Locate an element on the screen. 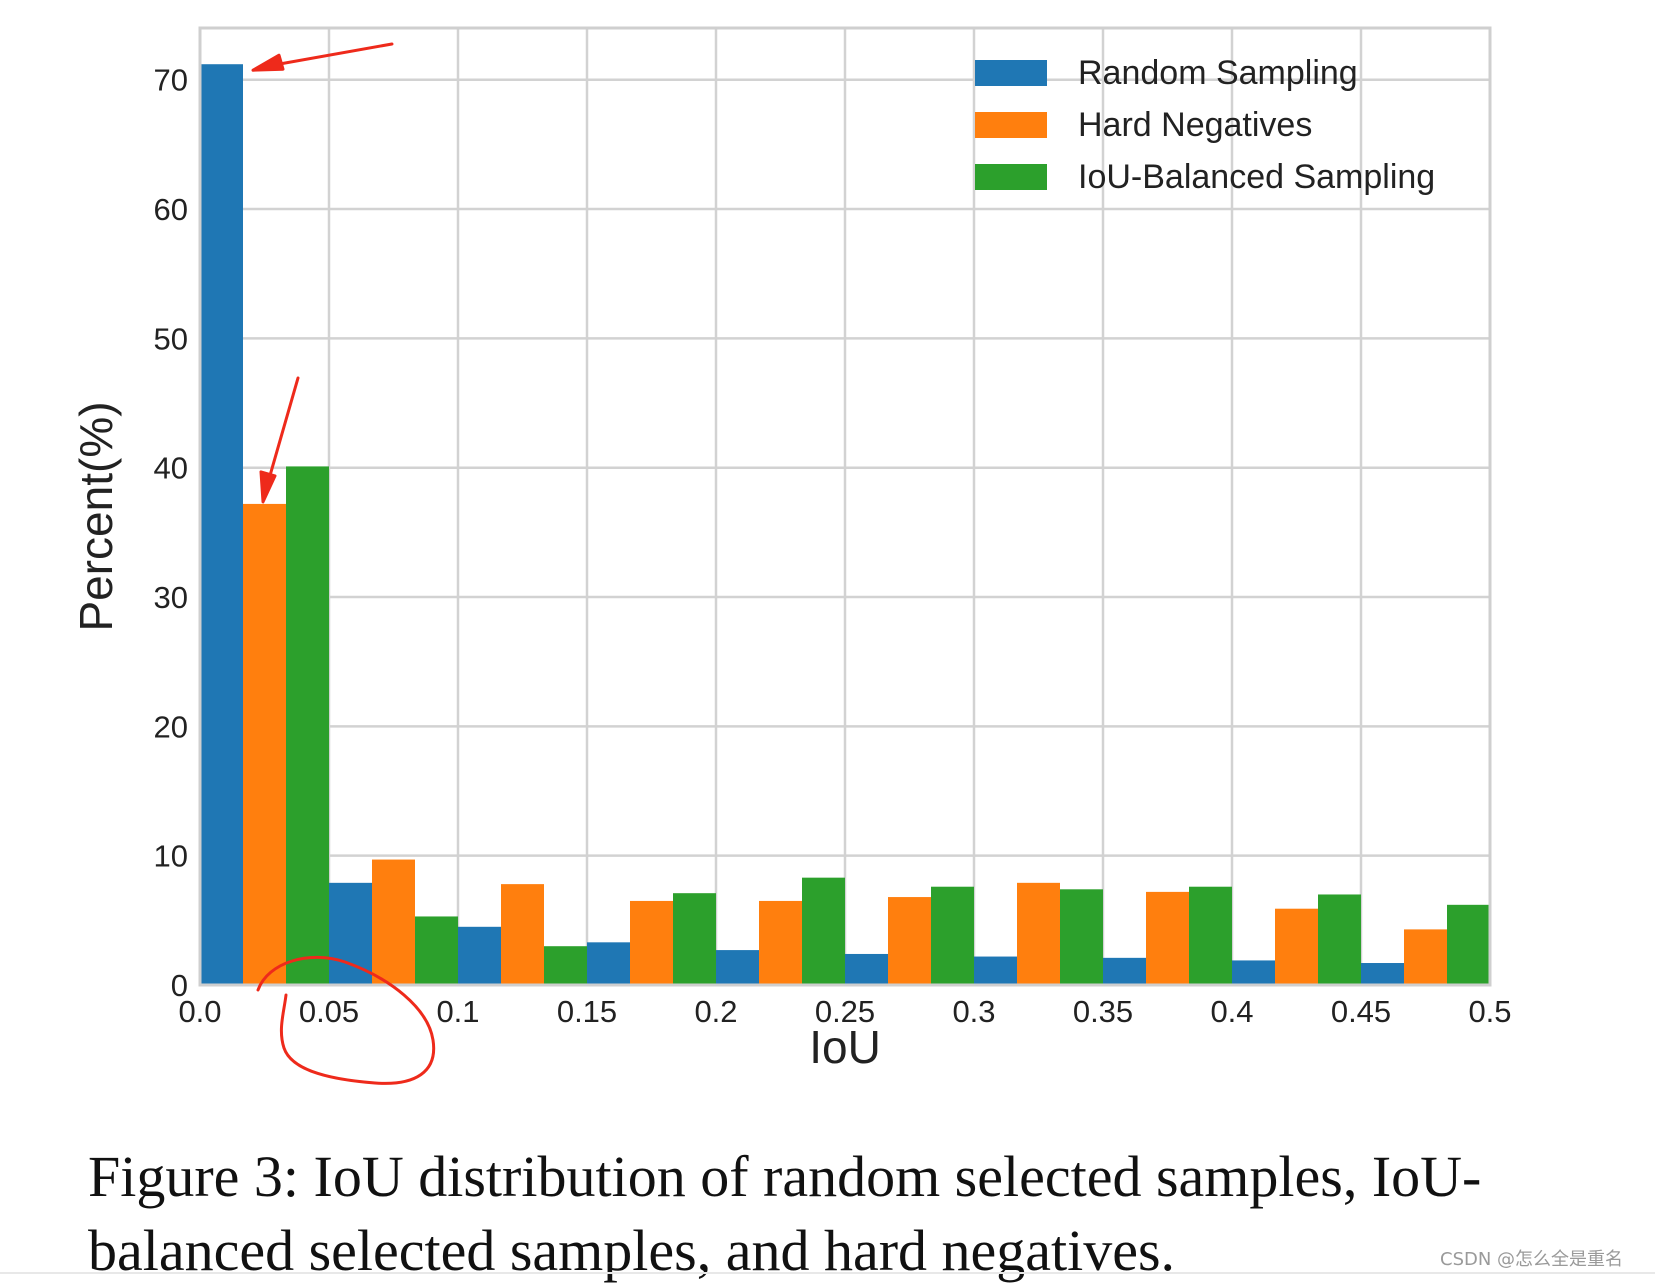 Image resolution: width=1655 pixels, height=1288 pixels. y-axis-label: Percent(%) is located at coordinates (96, 516).